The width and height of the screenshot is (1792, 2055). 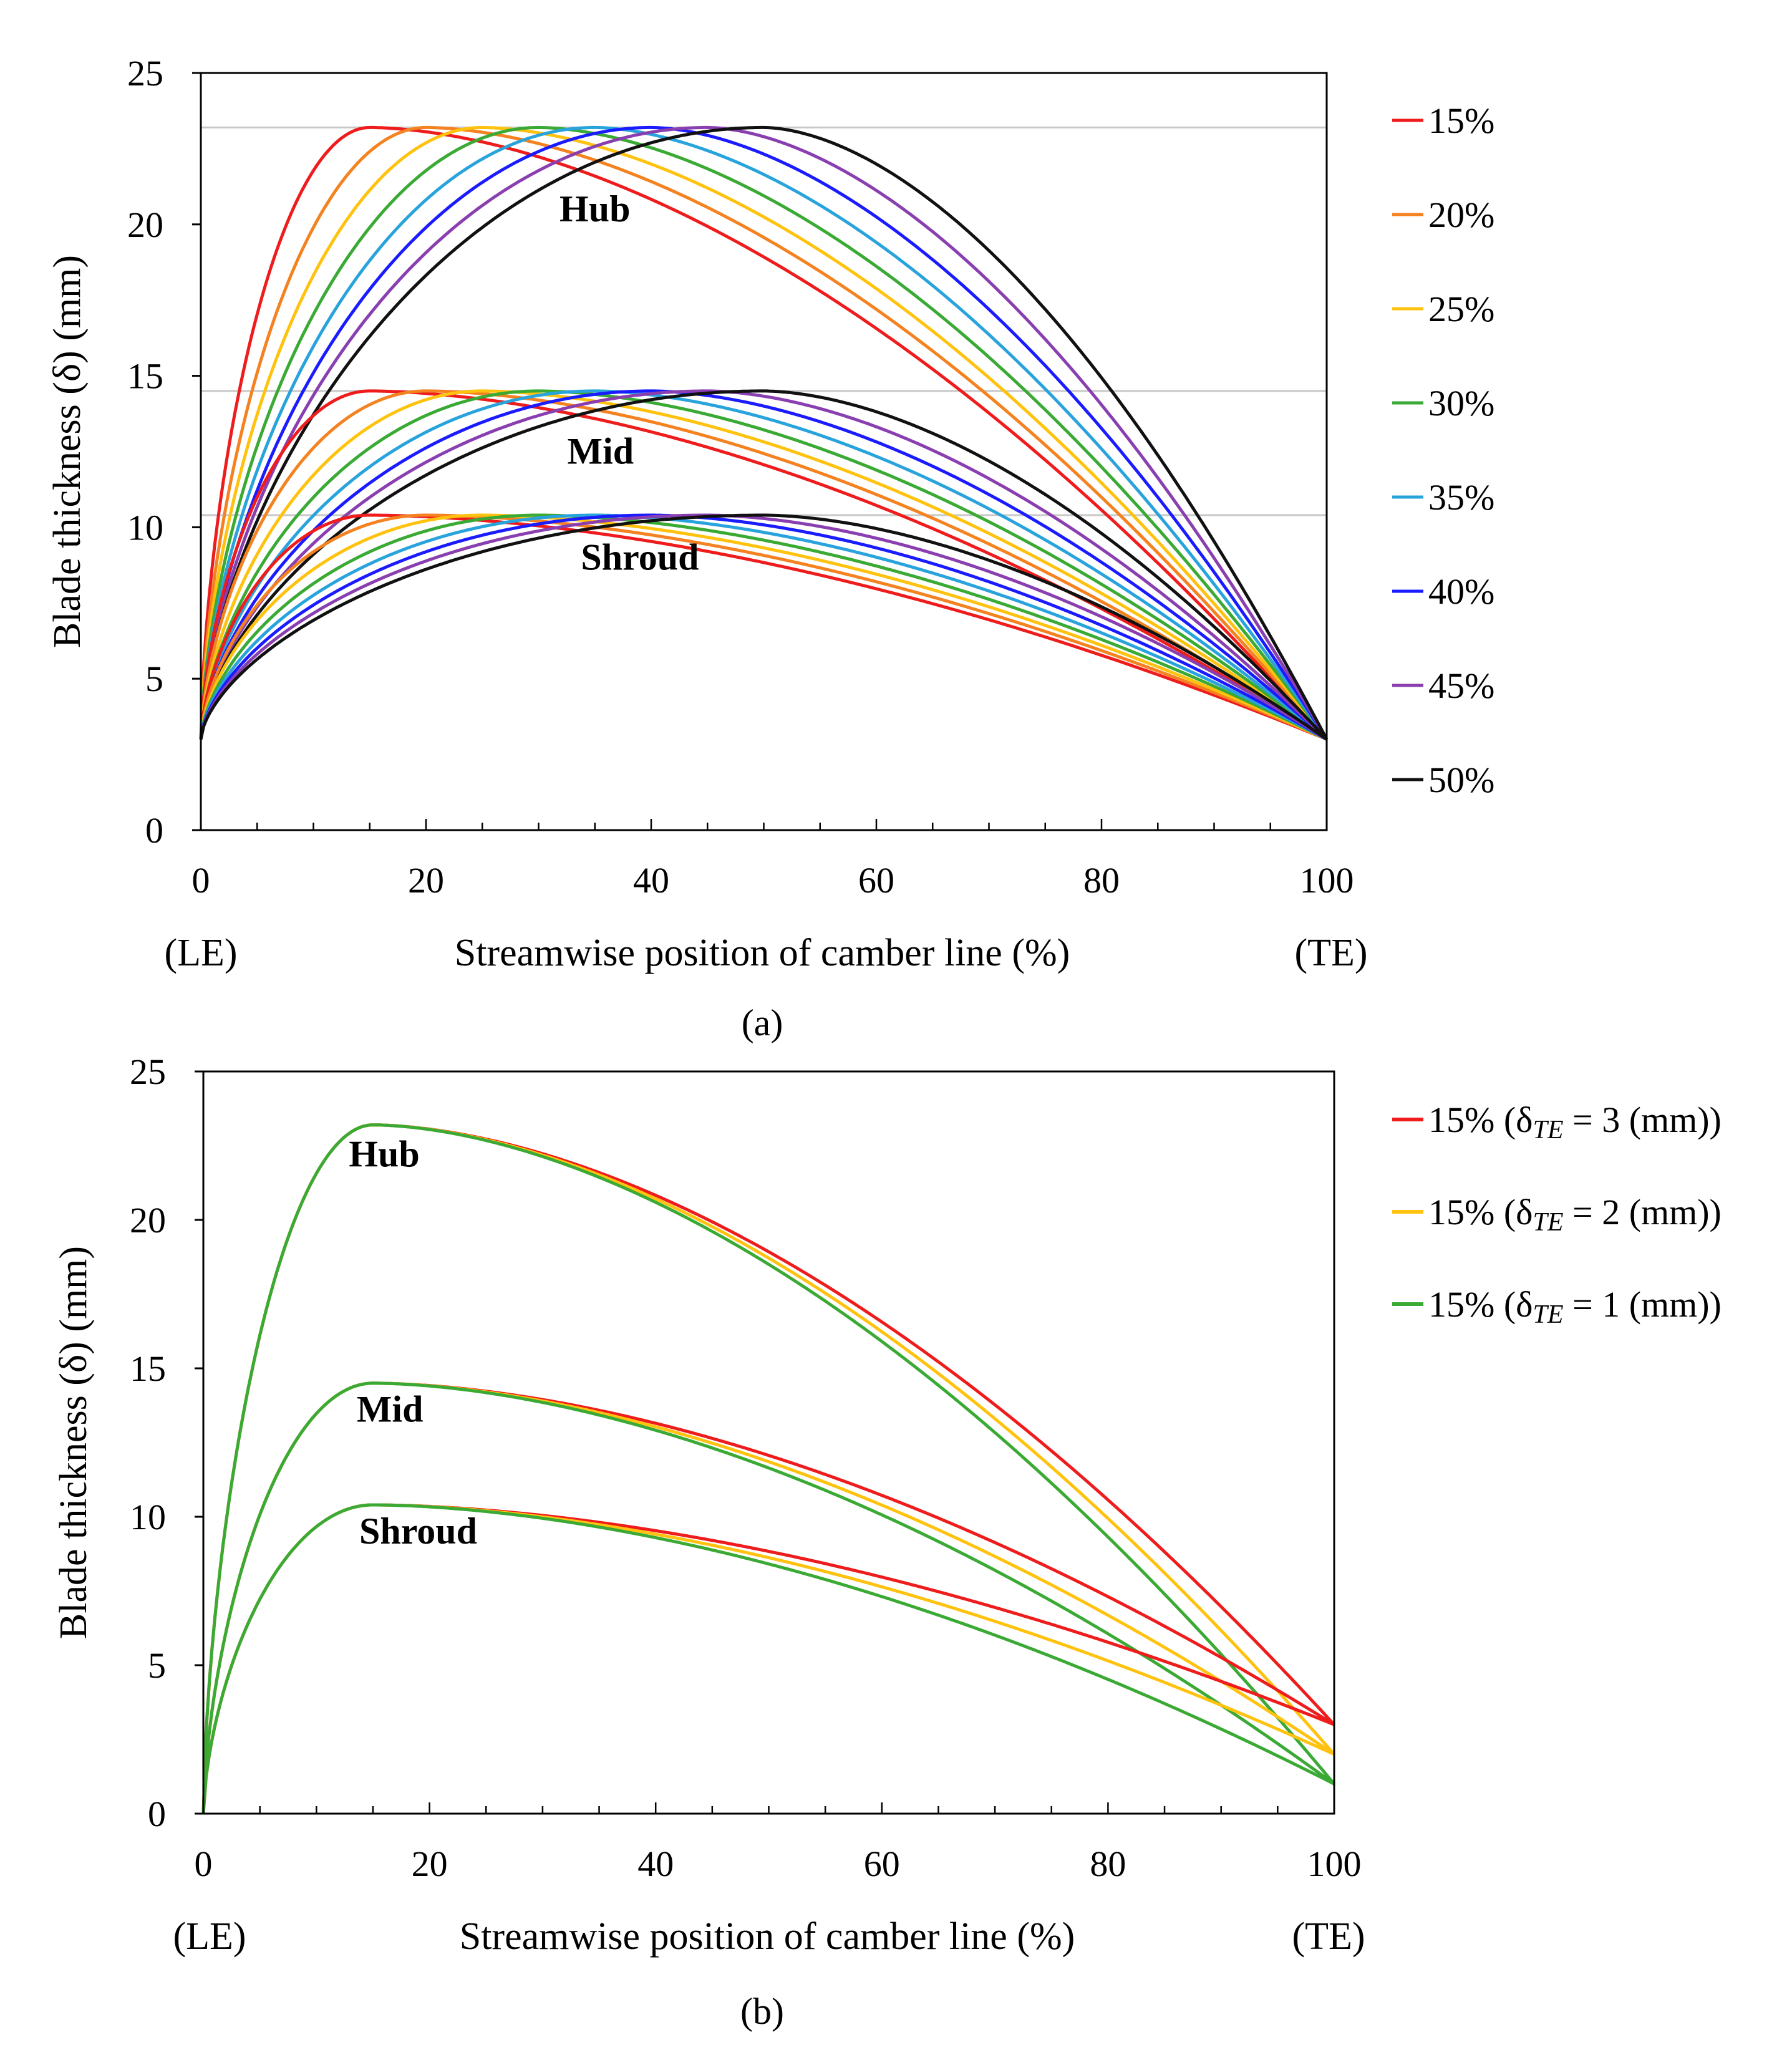 What do you see at coordinates (1461, 780) in the screenshot?
I see `legend-entry-label: 50%` at bounding box center [1461, 780].